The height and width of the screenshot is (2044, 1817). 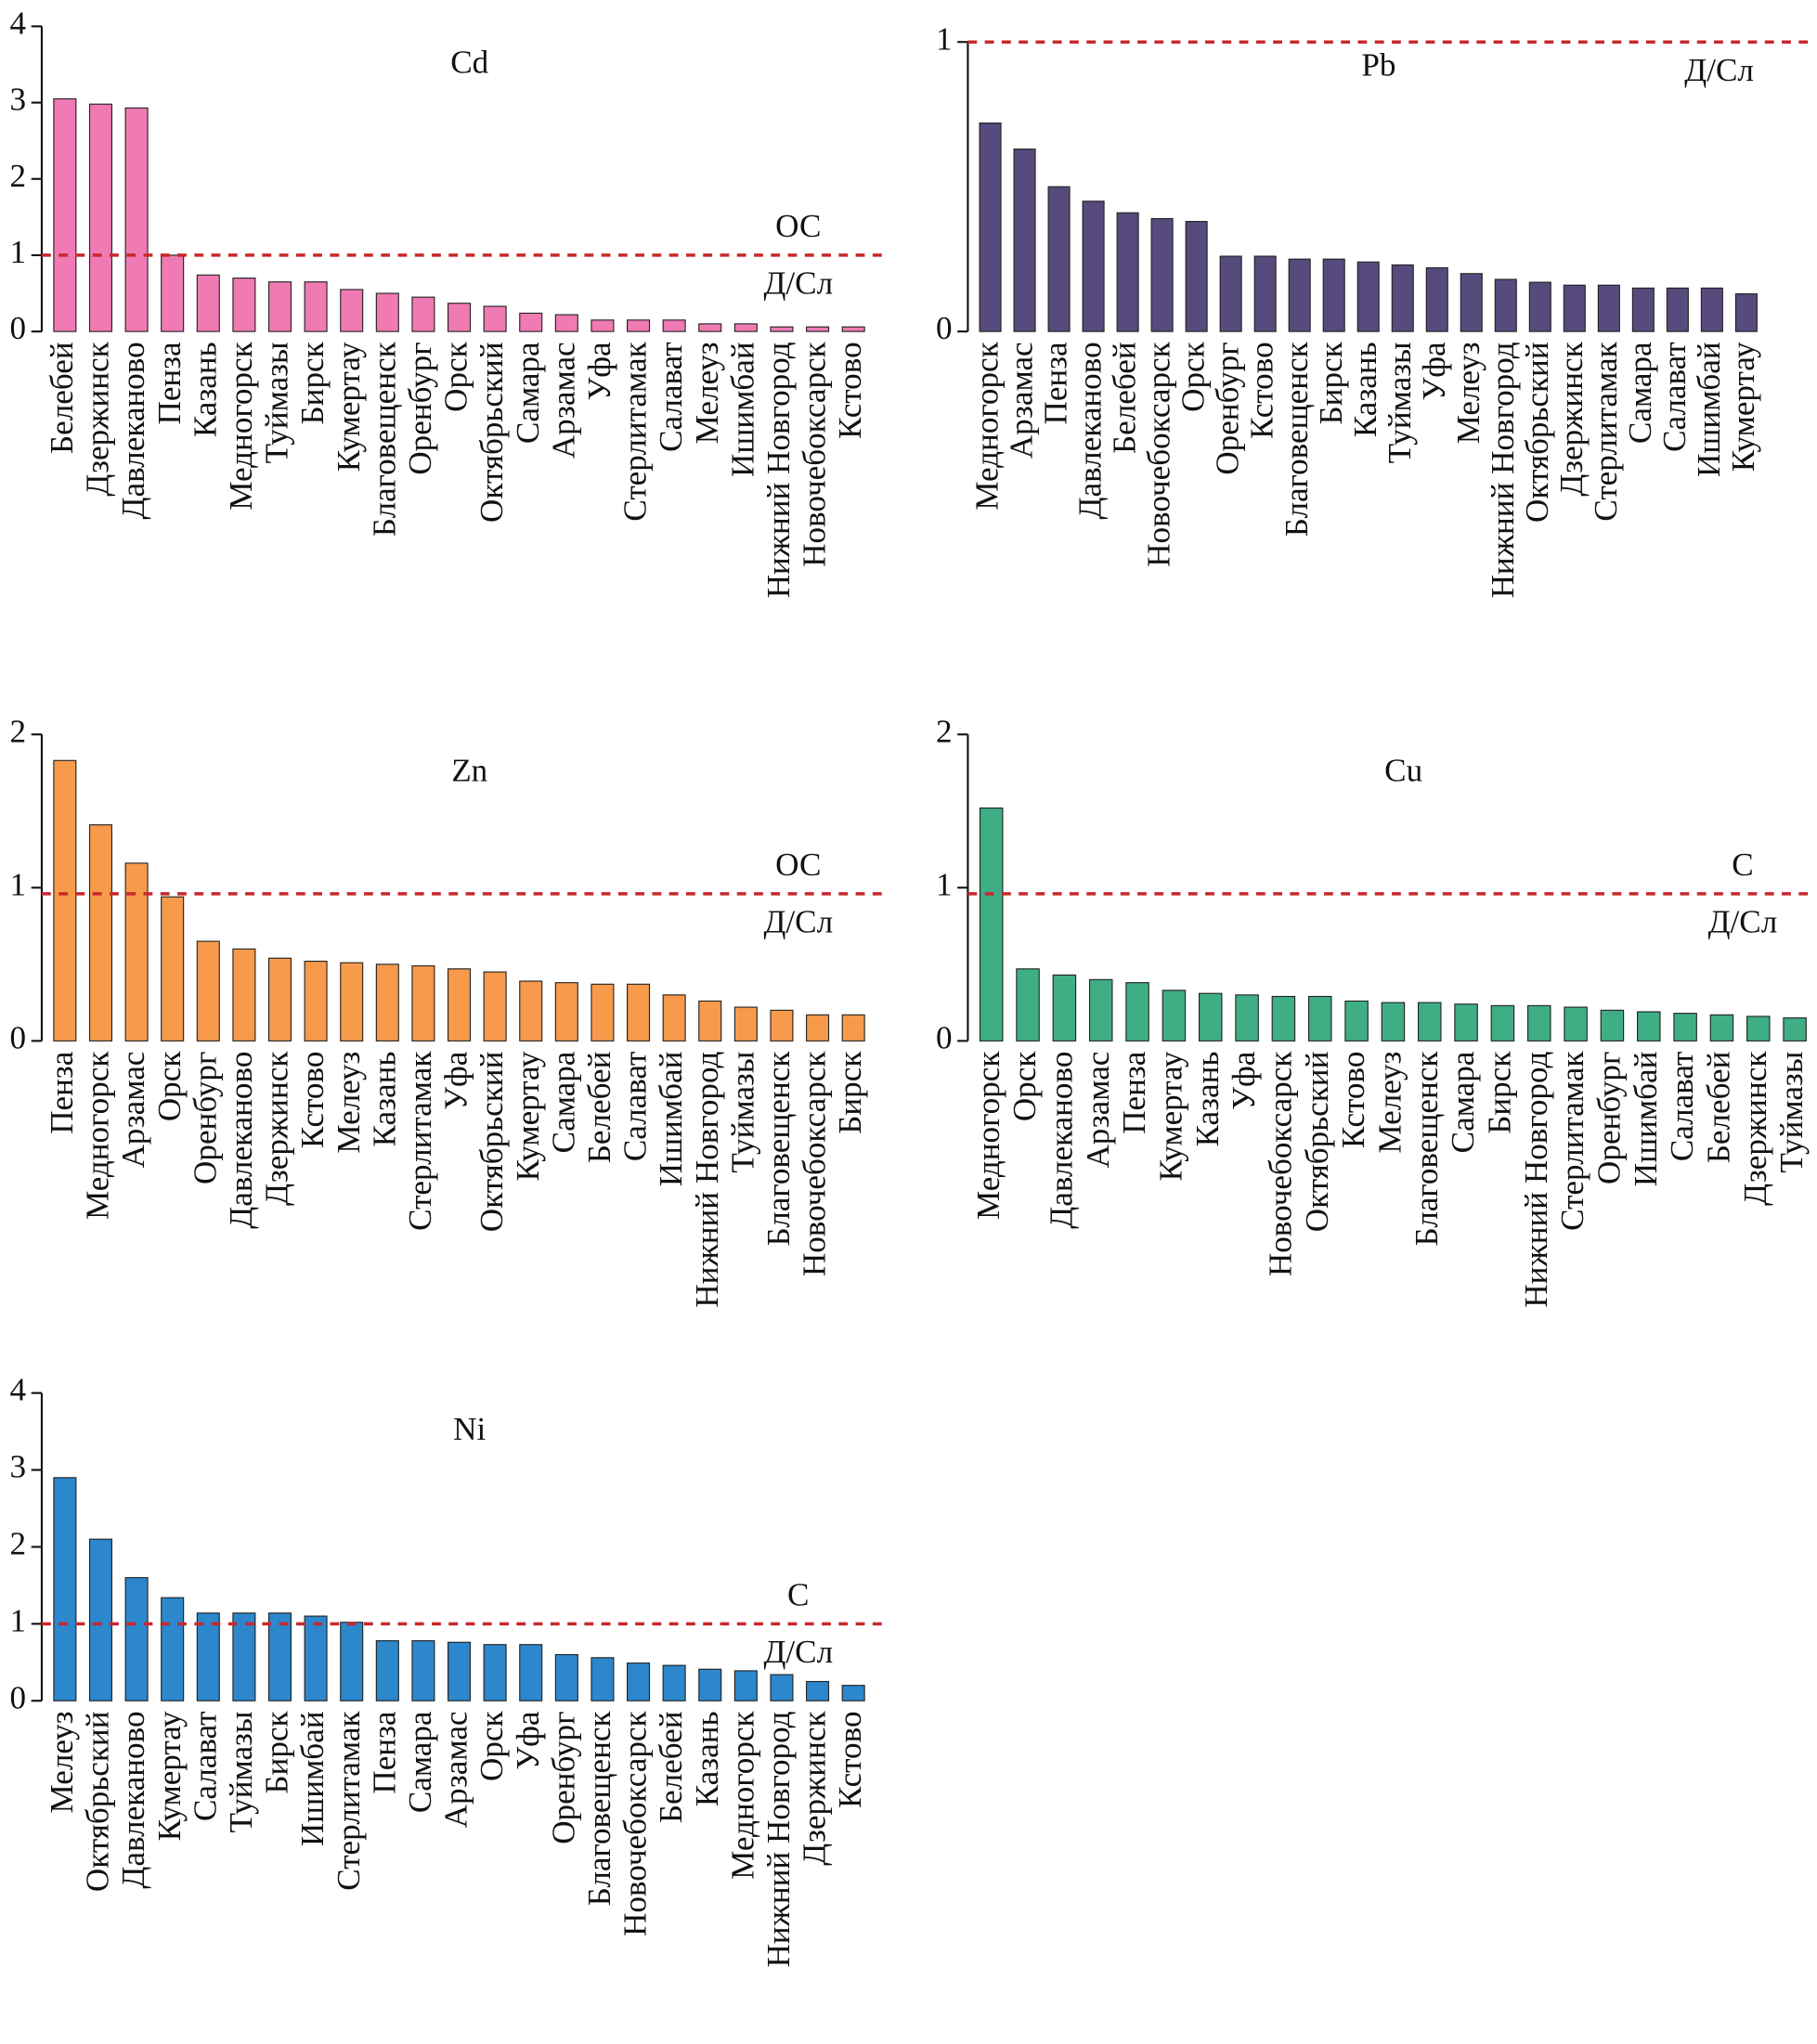 What do you see at coordinates (277, 1753) in the screenshot?
I see `x-tick-label: Бирск` at bounding box center [277, 1753].